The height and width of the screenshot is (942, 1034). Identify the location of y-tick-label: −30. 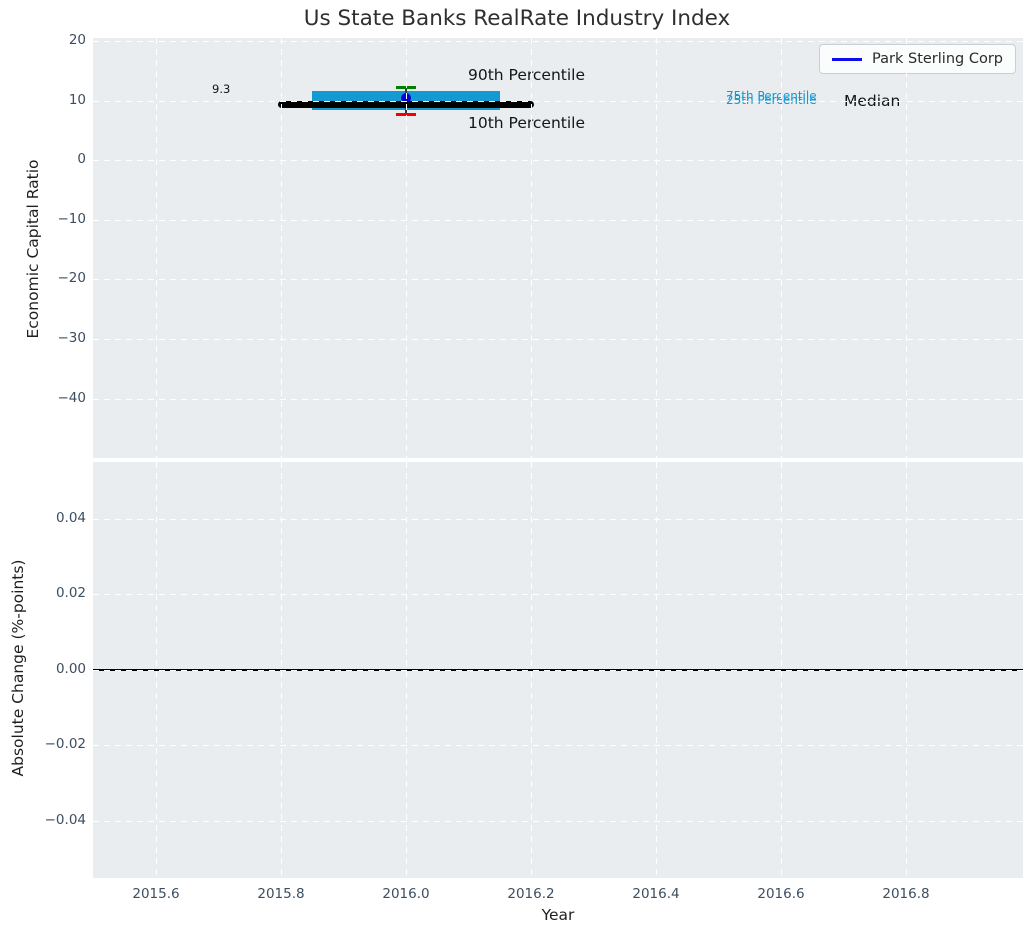
(72, 338).